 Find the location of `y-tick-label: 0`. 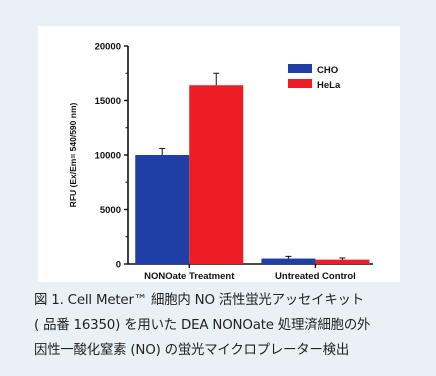

y-tick-label: 0 is located at coordinates (118, 265).